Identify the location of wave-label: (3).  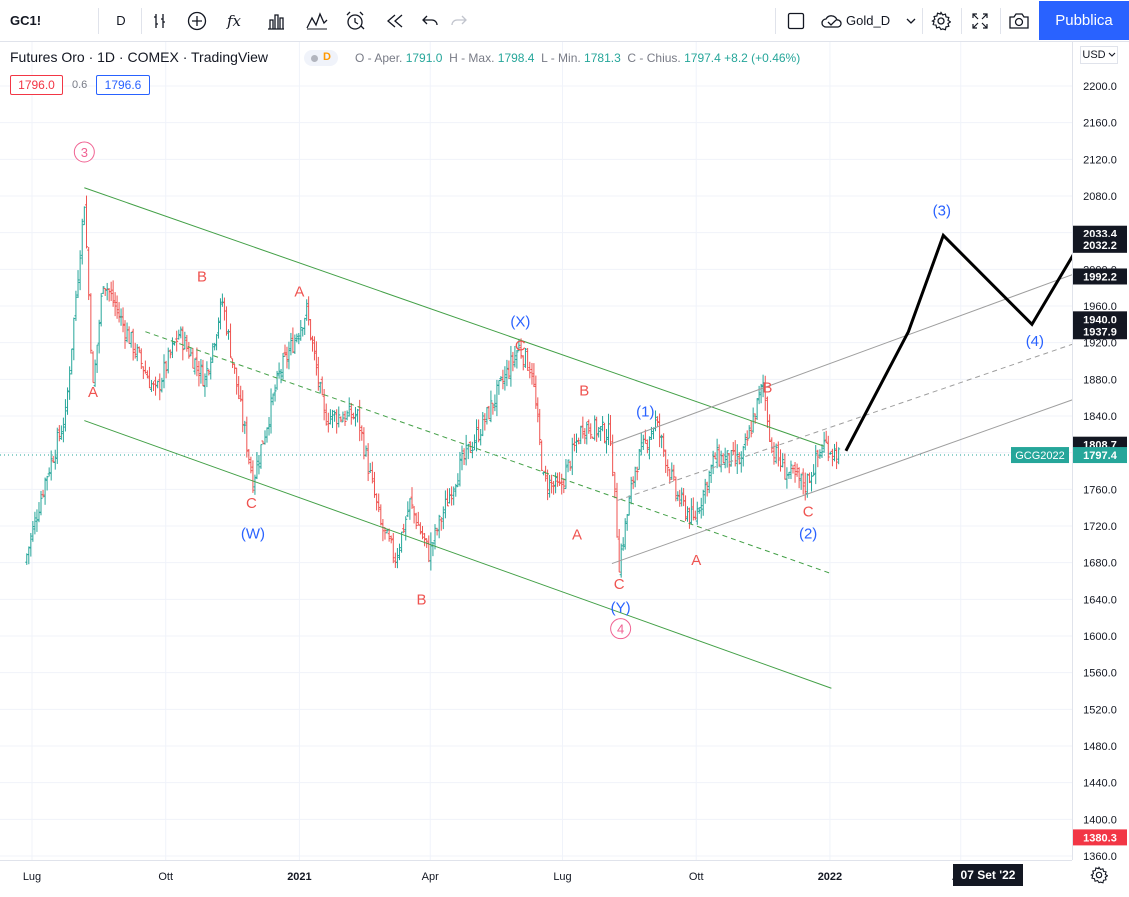
(942, 211).